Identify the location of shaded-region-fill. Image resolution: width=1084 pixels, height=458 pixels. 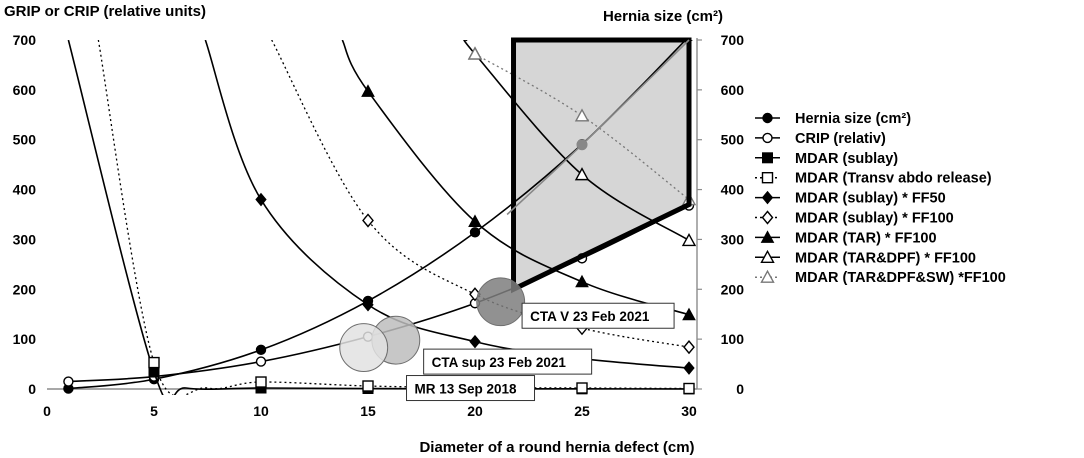
(601, 165).